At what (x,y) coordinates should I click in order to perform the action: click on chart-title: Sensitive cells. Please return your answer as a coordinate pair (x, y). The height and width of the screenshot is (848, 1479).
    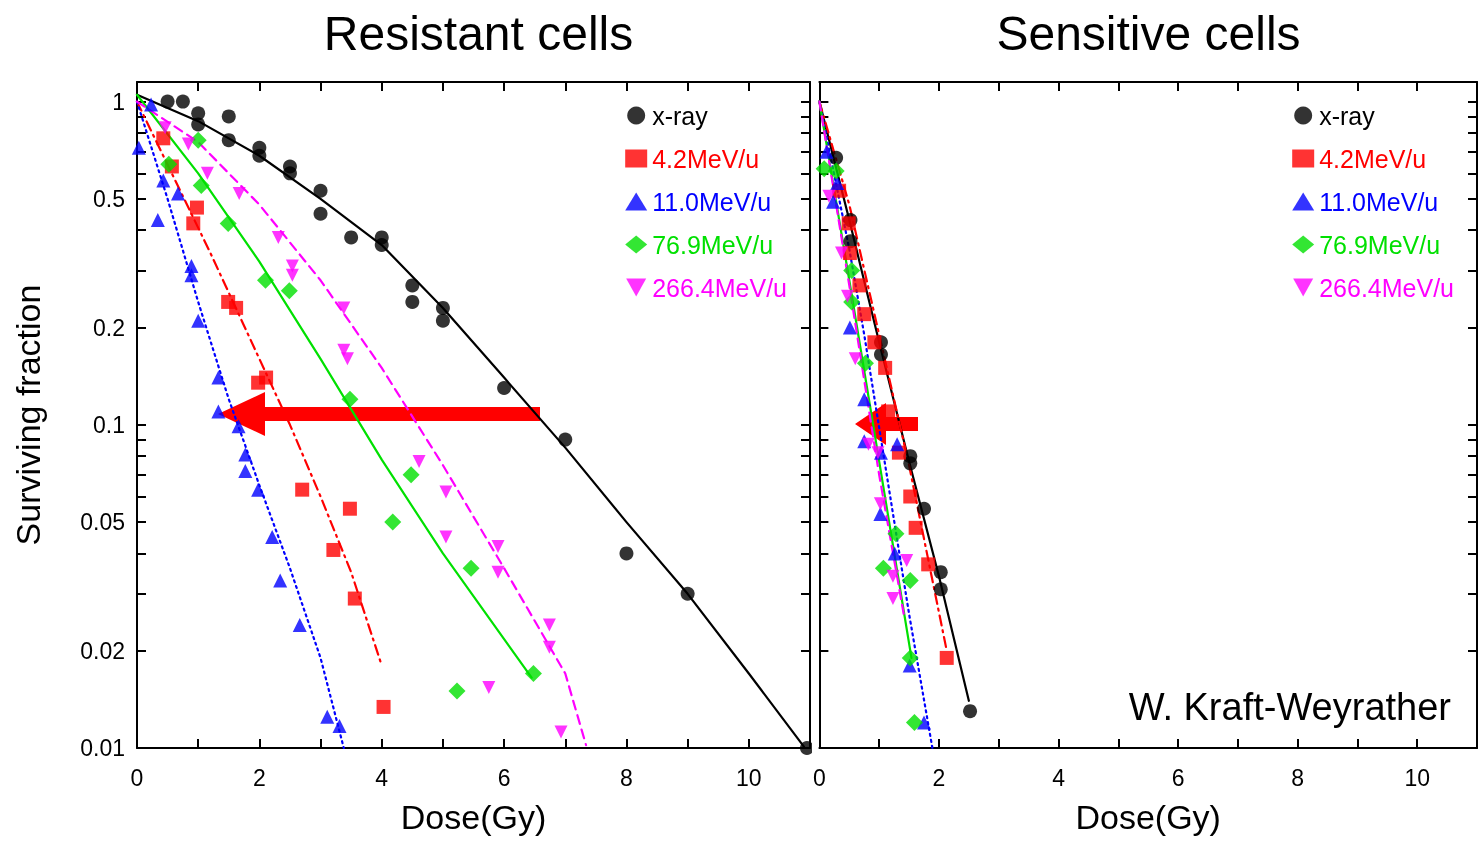
    Looking at the image, I should click on (1148, 33).